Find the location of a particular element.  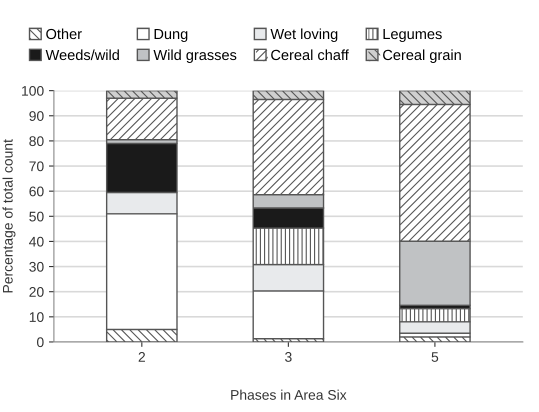

legend-label: Cereal grain is located at coordinates (422, 56).